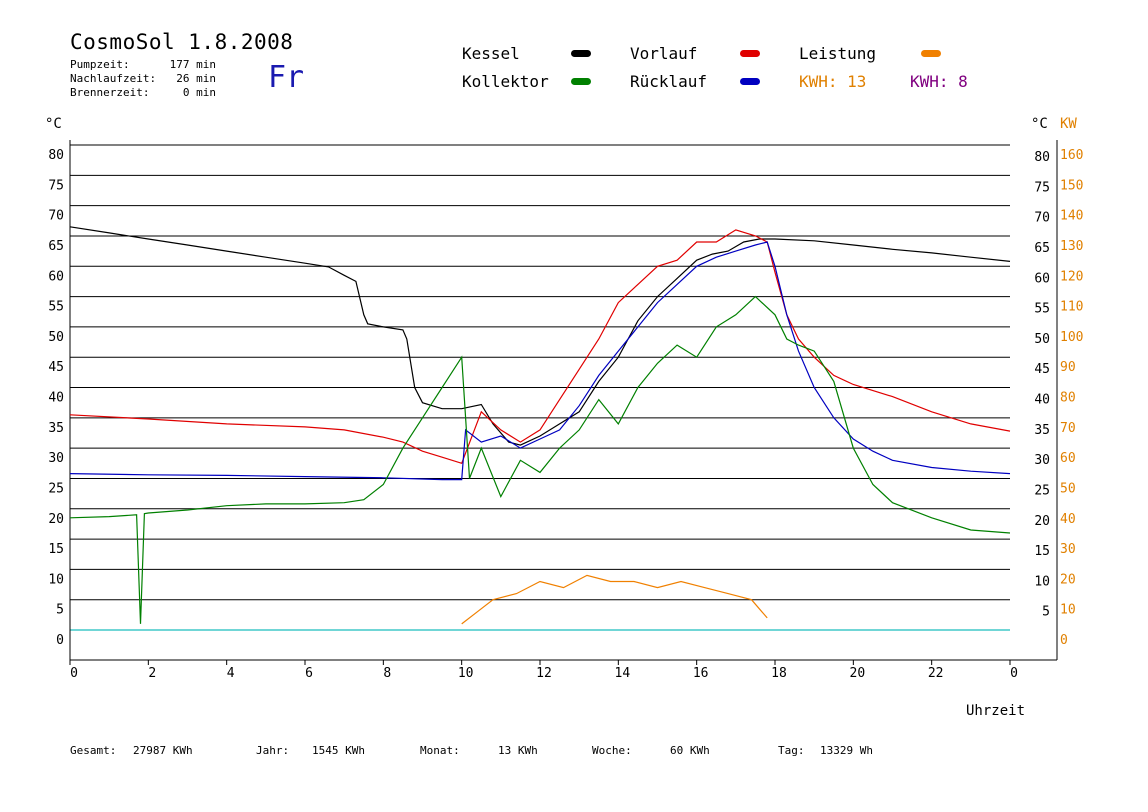  What do you see at coordinates (623, 673) in the screenshot?
I see `x-tick-label: 14` at bounding box center [623, 673].